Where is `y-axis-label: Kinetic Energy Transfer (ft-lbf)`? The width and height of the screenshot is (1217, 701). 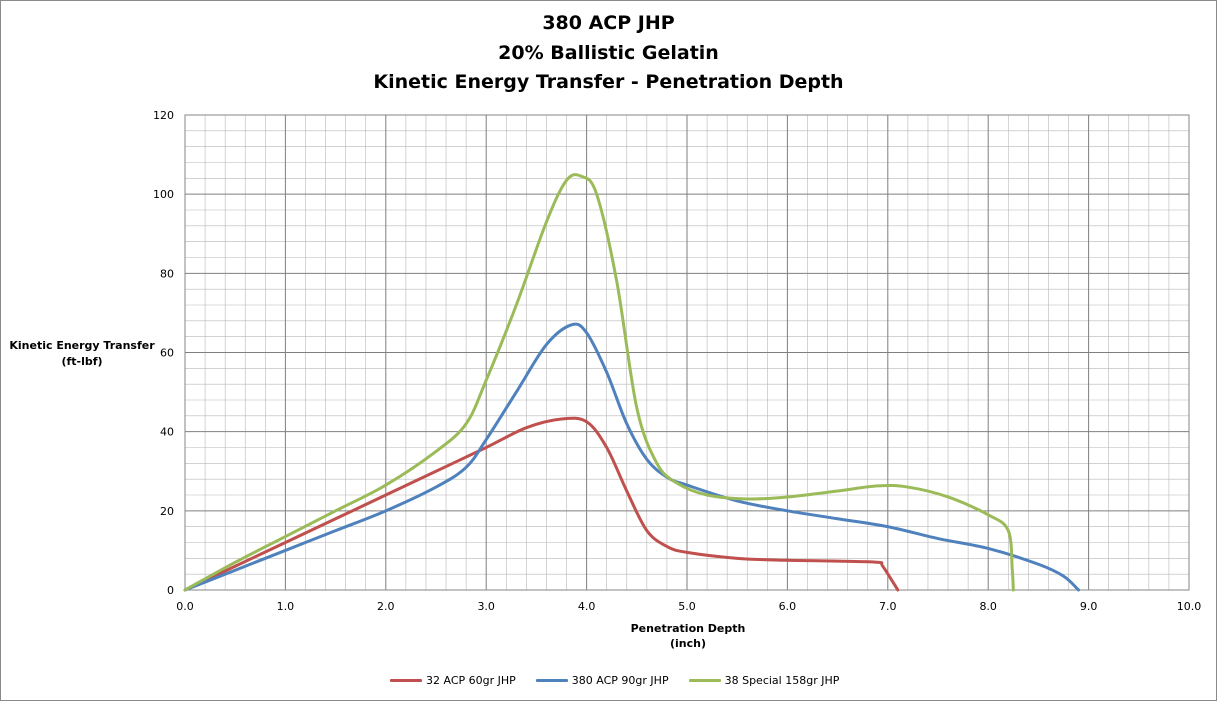
y-axis-label: Kinetic Energy Transfer (ft-lbf) is located at coordinates (82, 354).